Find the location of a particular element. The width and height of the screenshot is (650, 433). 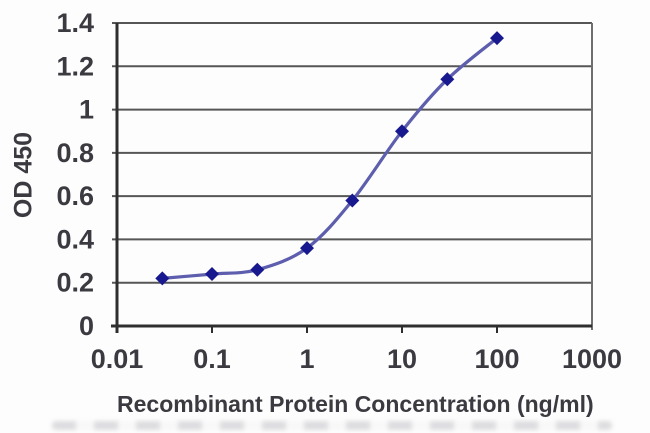

jpeg-artifact-strip is located at coordinates (332, 425).